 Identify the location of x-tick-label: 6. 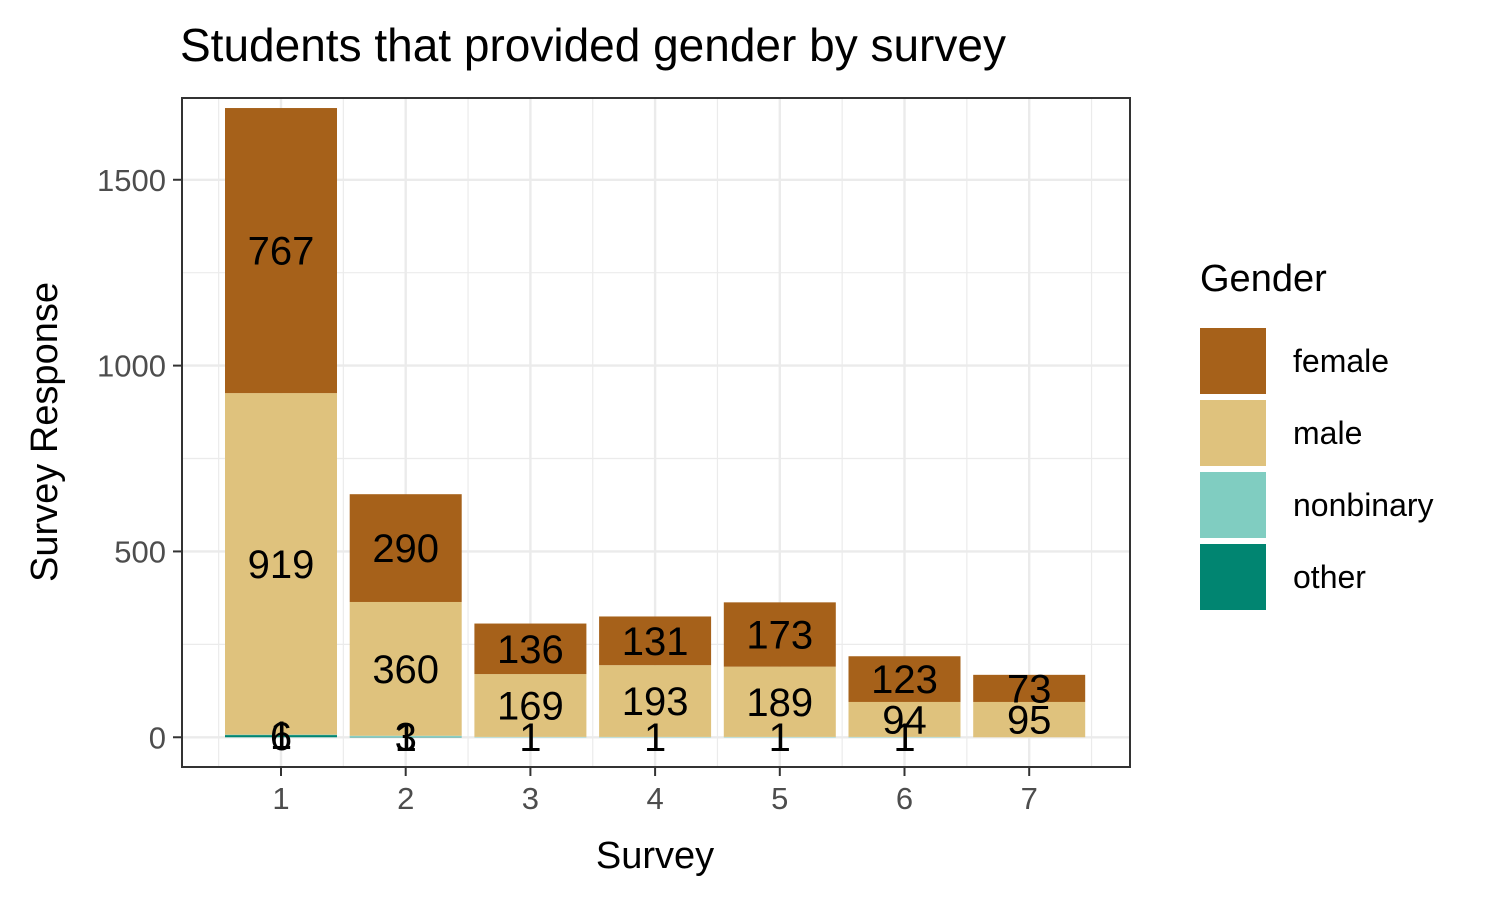
(904, 798).